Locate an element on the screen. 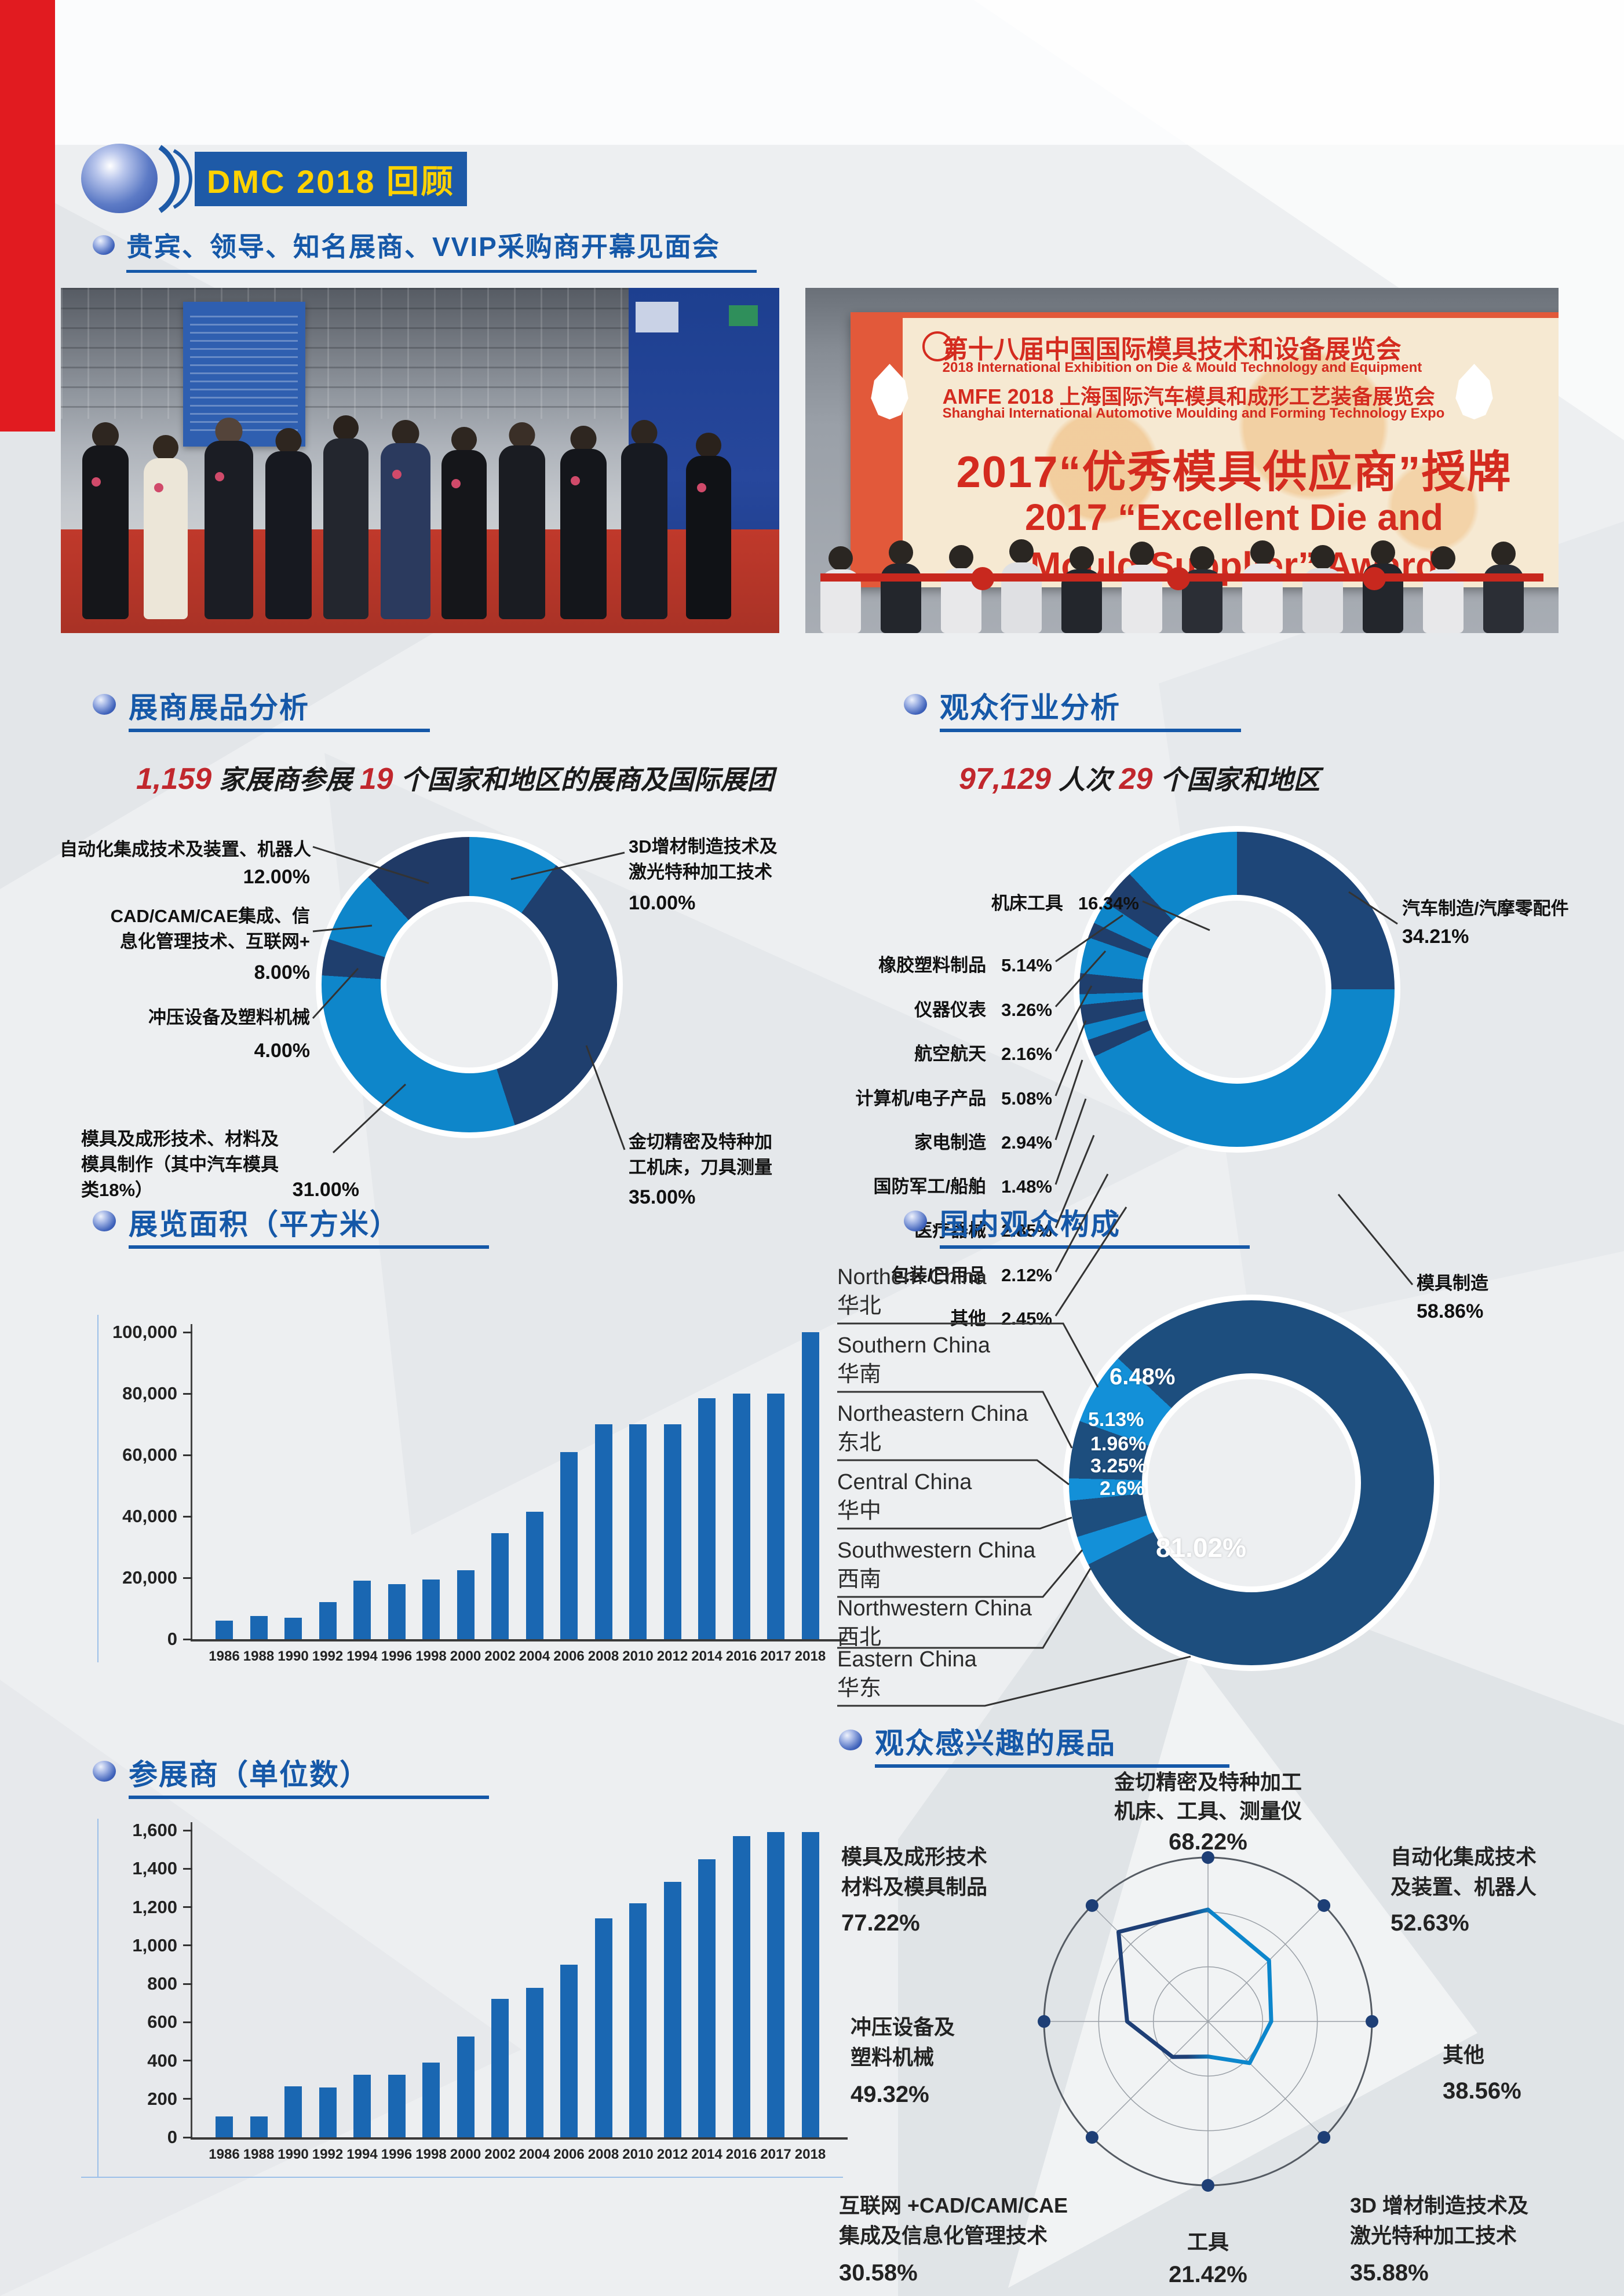 This screenshot has height=2296, width=1624. slice-label-row: 包装/日用品 2.12% is located at coordinates (917, 1275).